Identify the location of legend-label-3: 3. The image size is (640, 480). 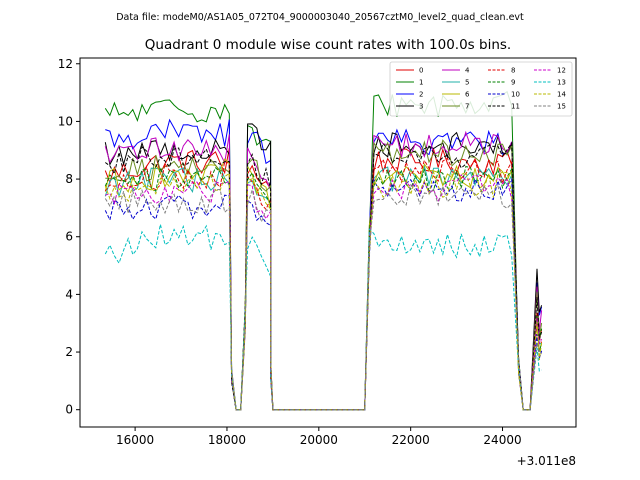
(421, 107).